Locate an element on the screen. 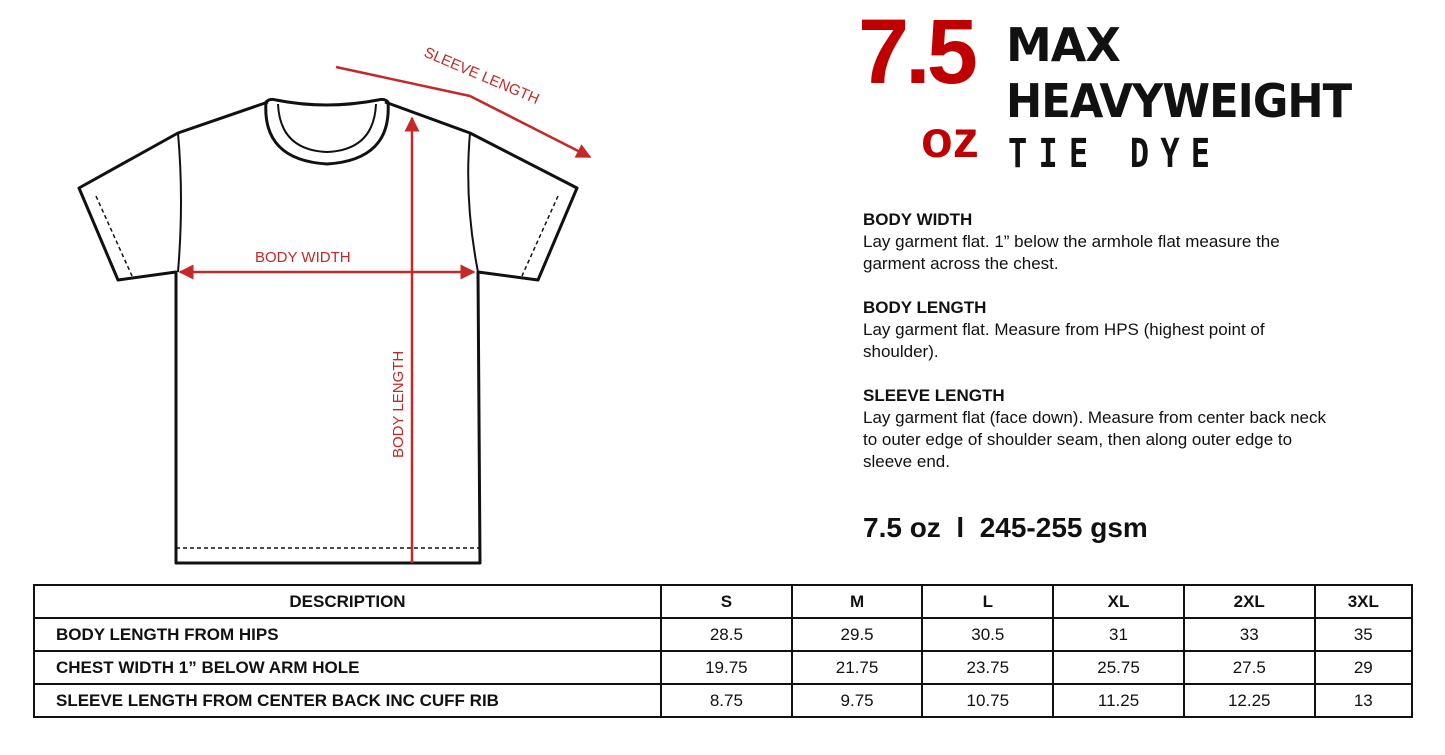  cell: 27.5 is located at coordinates (1249, 667).